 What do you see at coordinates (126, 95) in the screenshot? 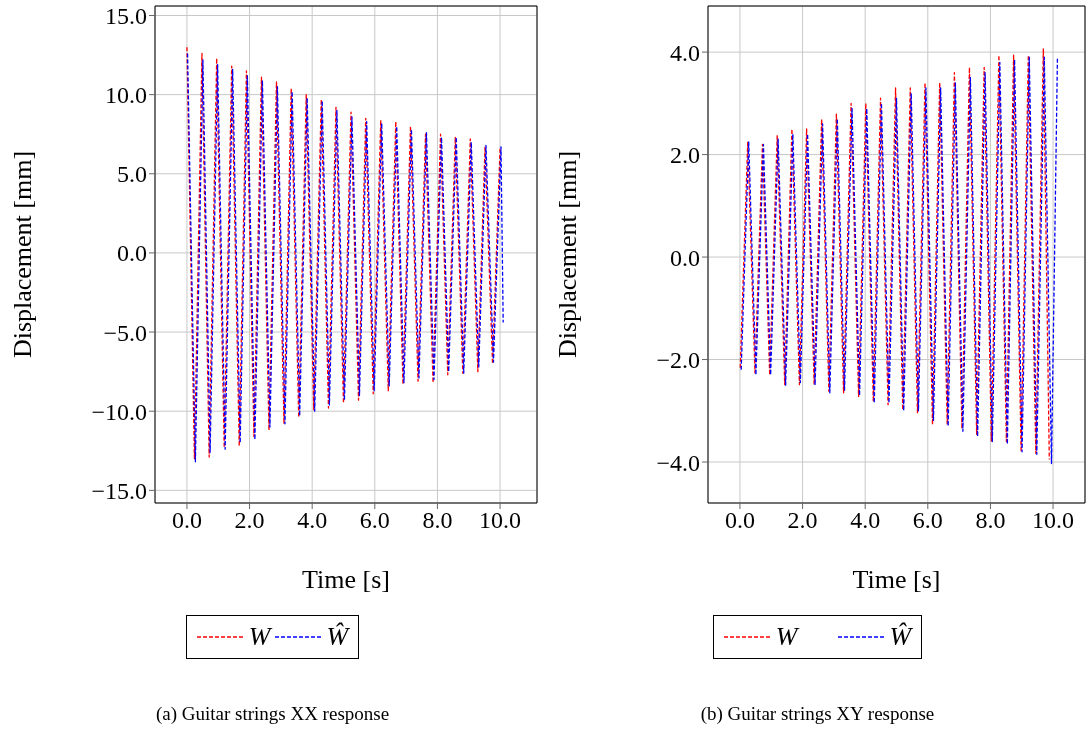
I see `y-tick-label: 10.0` at bounding box center [126, 95].